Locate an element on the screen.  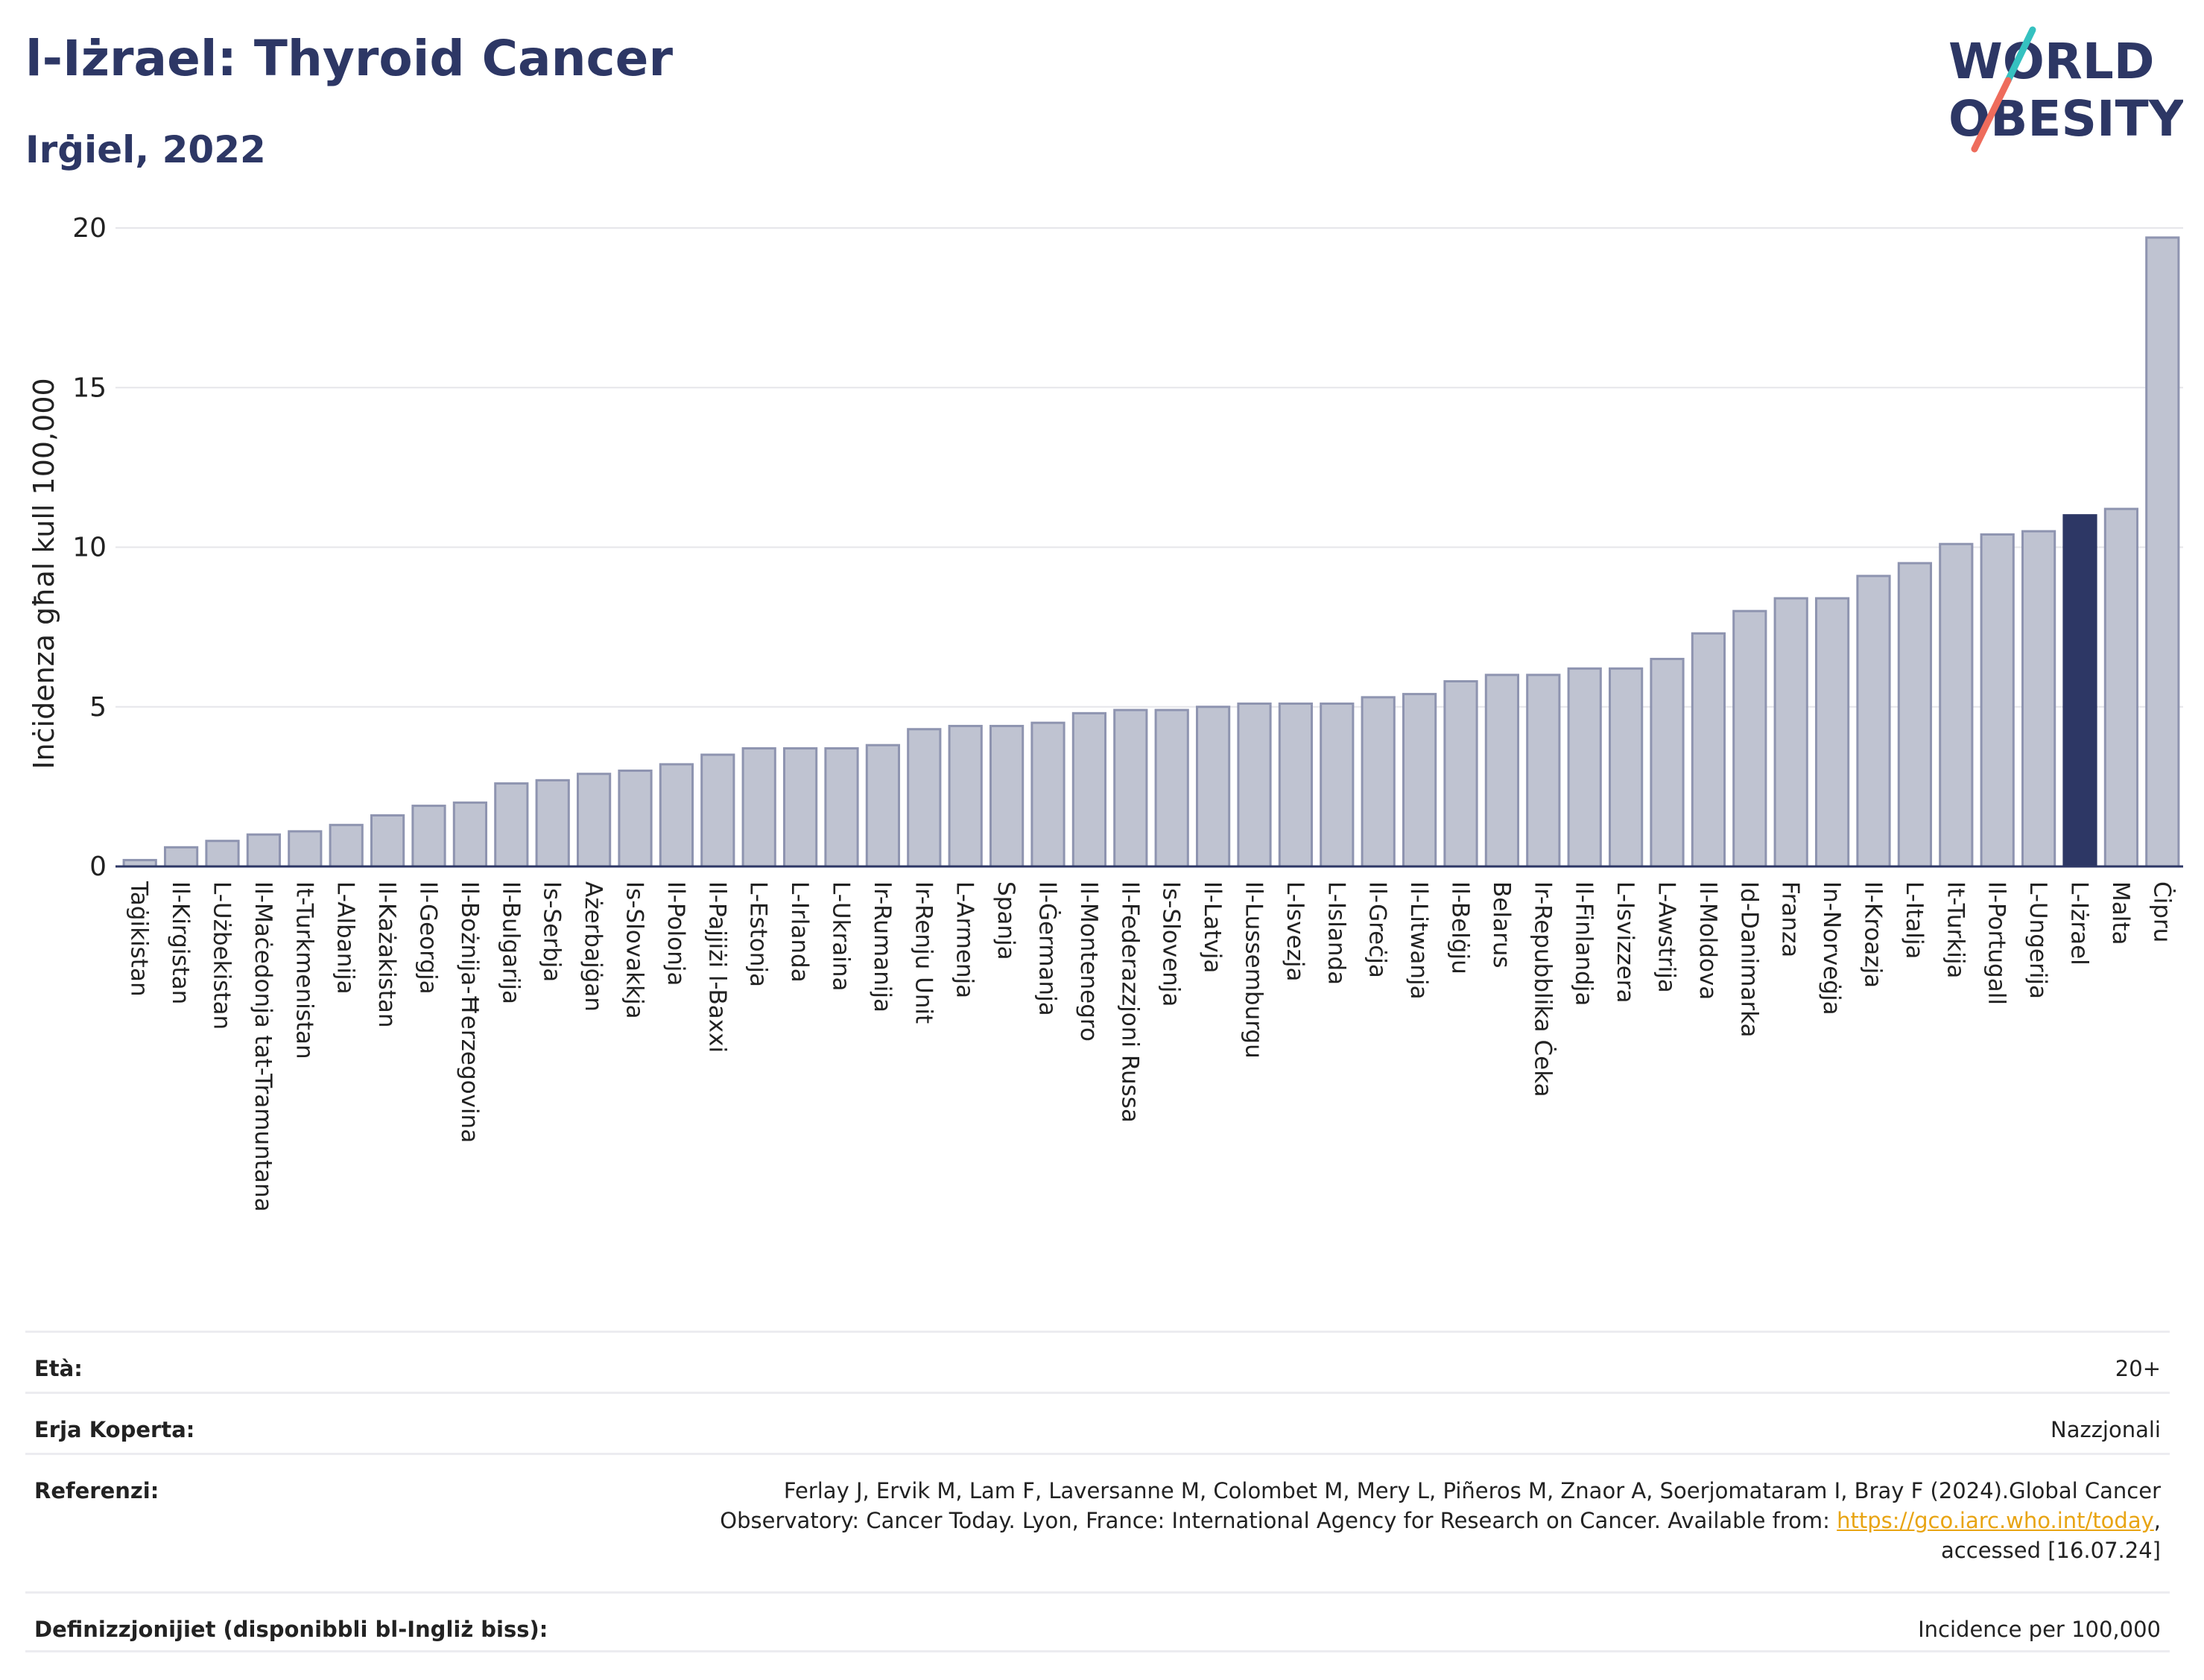
x-tick-label: L-Ukraina is located at coordinates (841, 936).